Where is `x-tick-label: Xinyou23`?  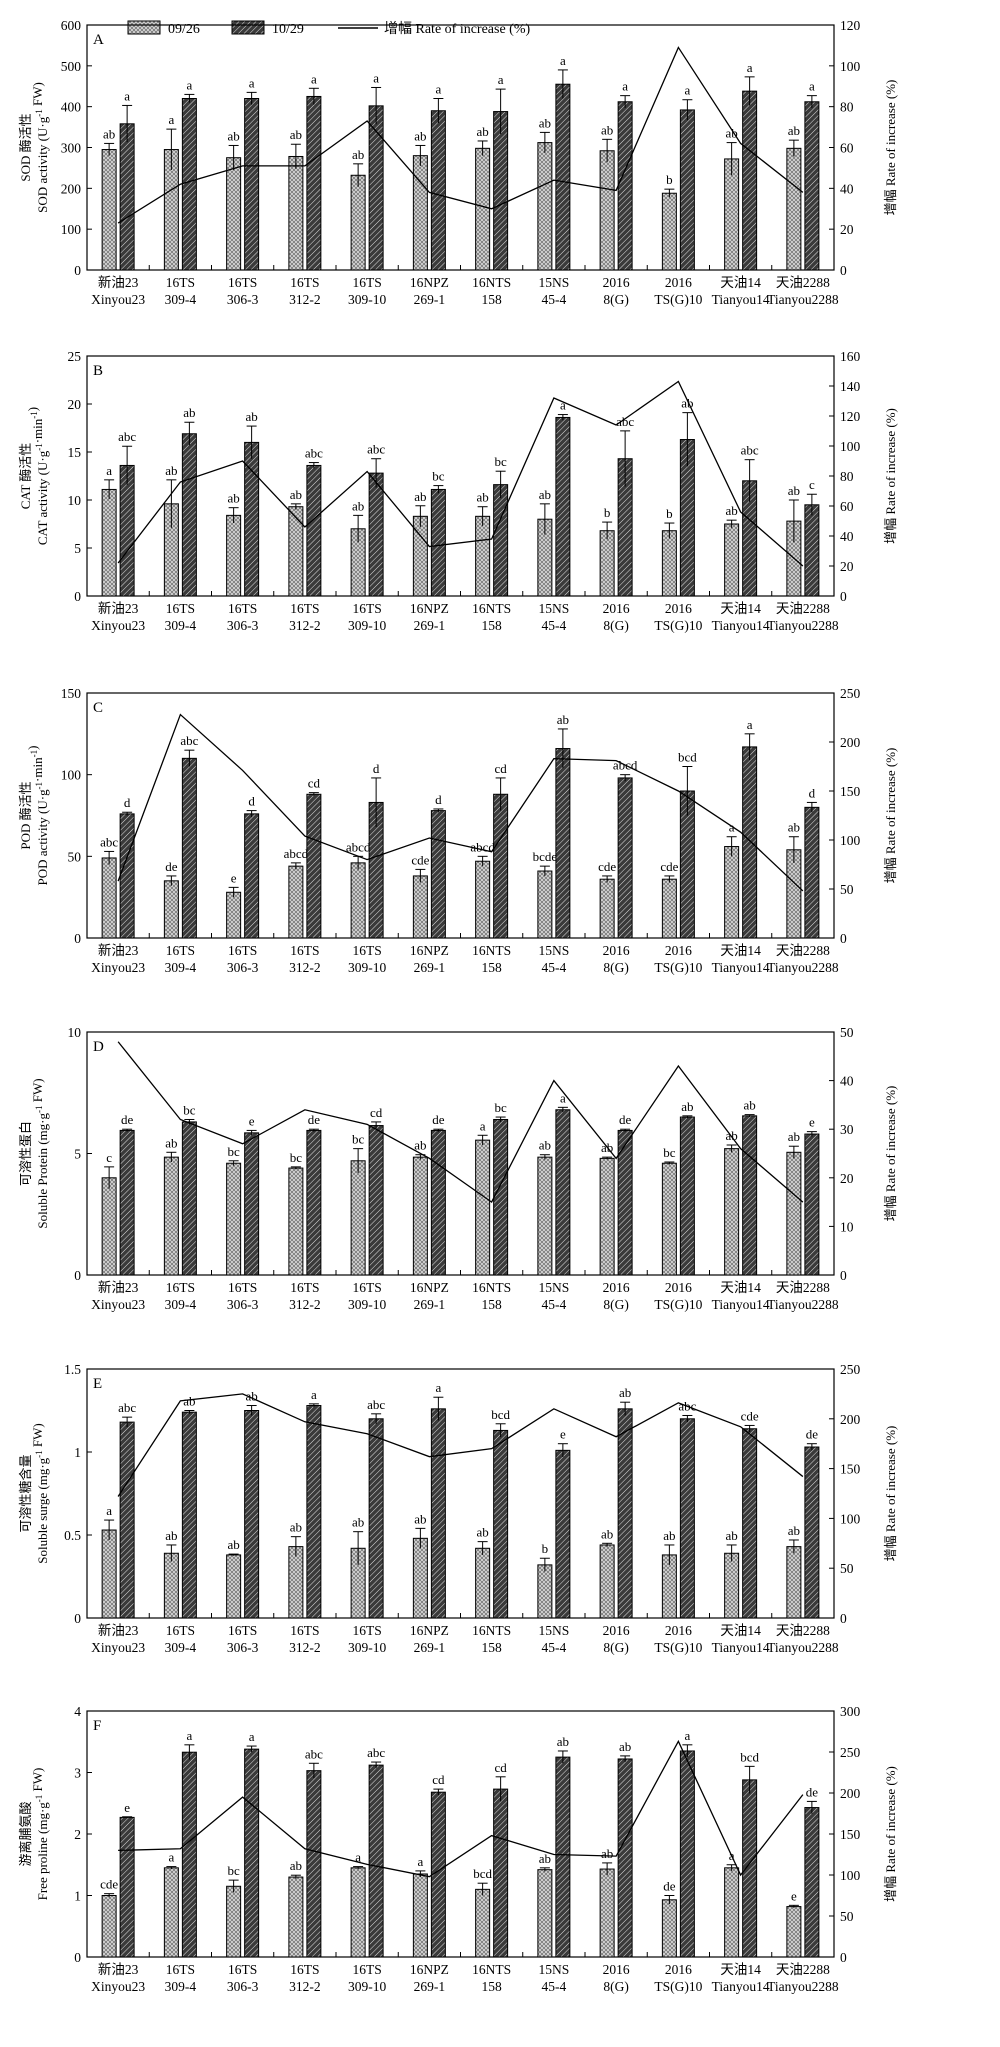
x-tick-label: Xinyou23 is located at coordinates (118, 299).